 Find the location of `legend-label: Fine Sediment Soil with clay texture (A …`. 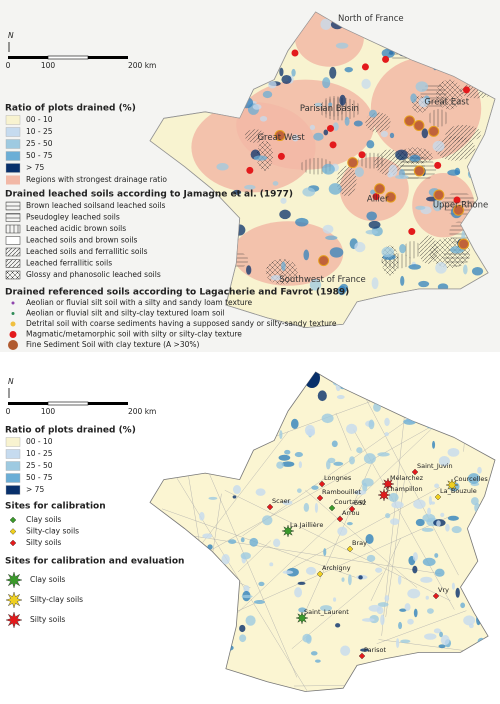

legend-label: Fine Sediment Soil with clay texture (A … is located at coordinates (113, 344).